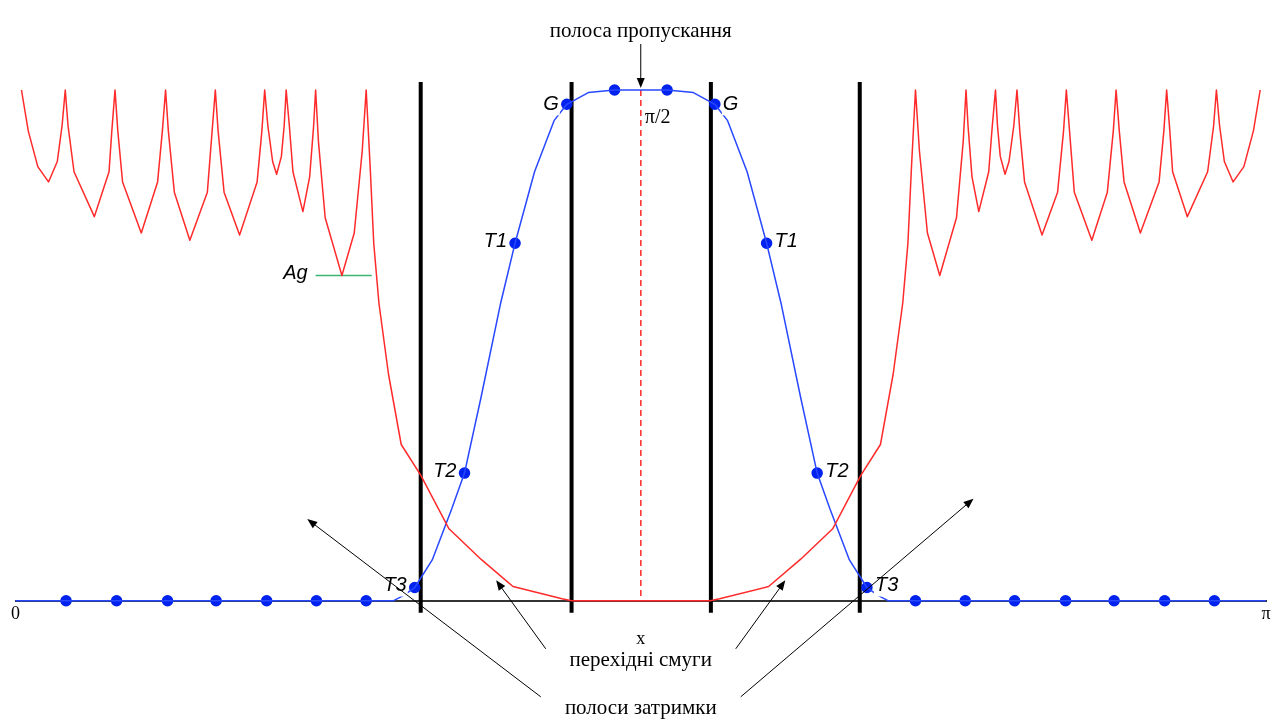  Describe the element at coordinates (295, 271) in the screenshot. I see `annotation: Ag` at that location.